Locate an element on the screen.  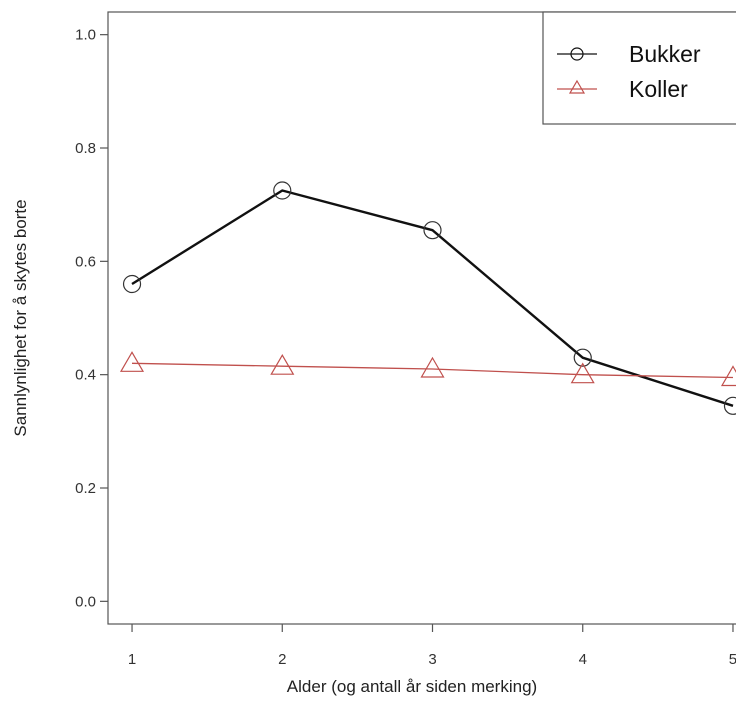
x-tick-label: 3 is located at coordinates (432, 659).